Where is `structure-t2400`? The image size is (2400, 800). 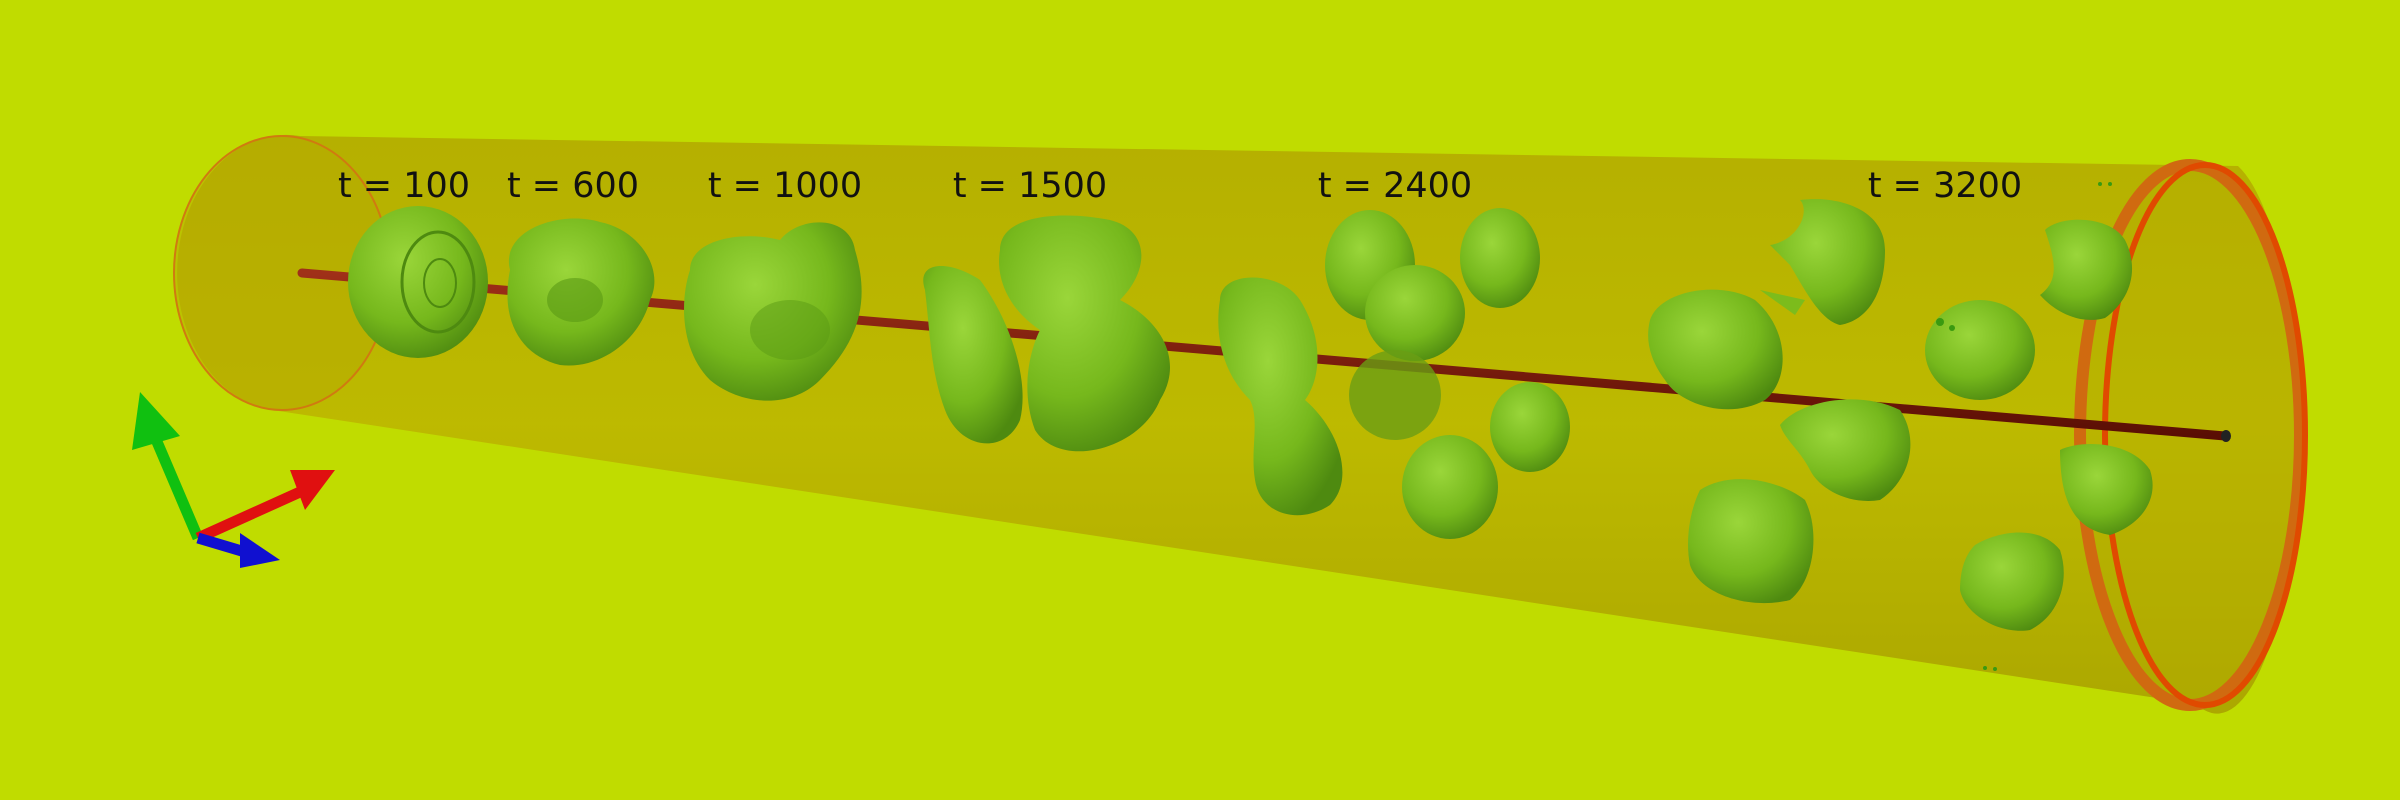
structure-t2400 is located at coordinates (1394, 373).